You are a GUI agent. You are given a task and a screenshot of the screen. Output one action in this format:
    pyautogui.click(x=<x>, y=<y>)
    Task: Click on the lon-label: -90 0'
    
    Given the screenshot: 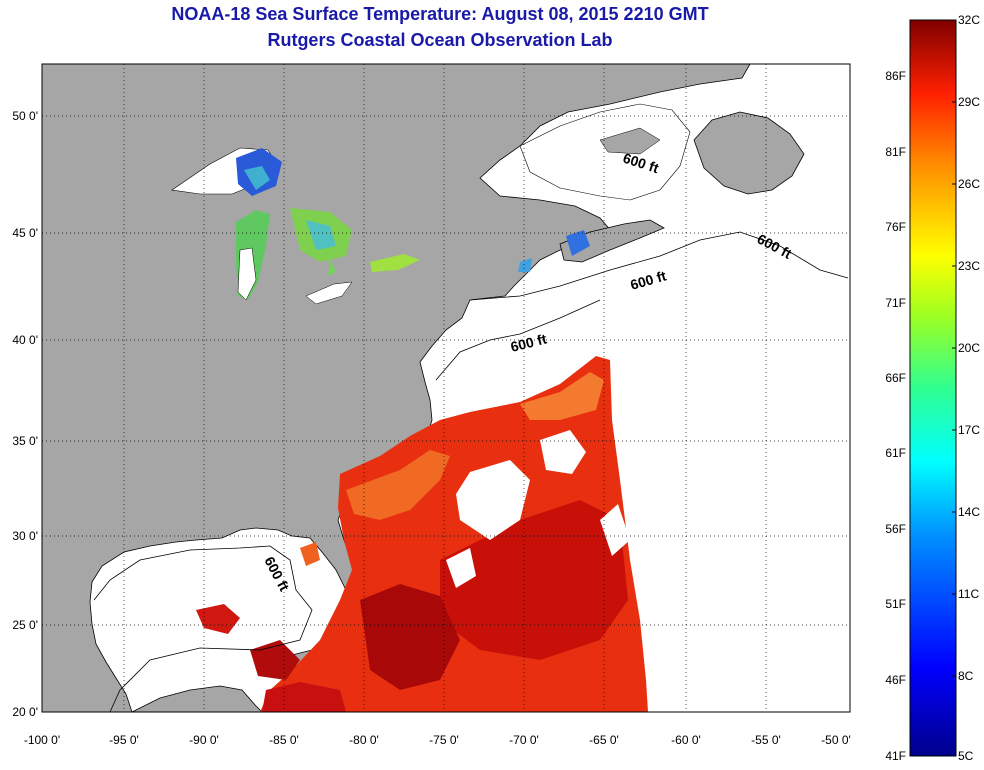 What is the action you would take?
    pyautogui.click(x=204, y=740)
    